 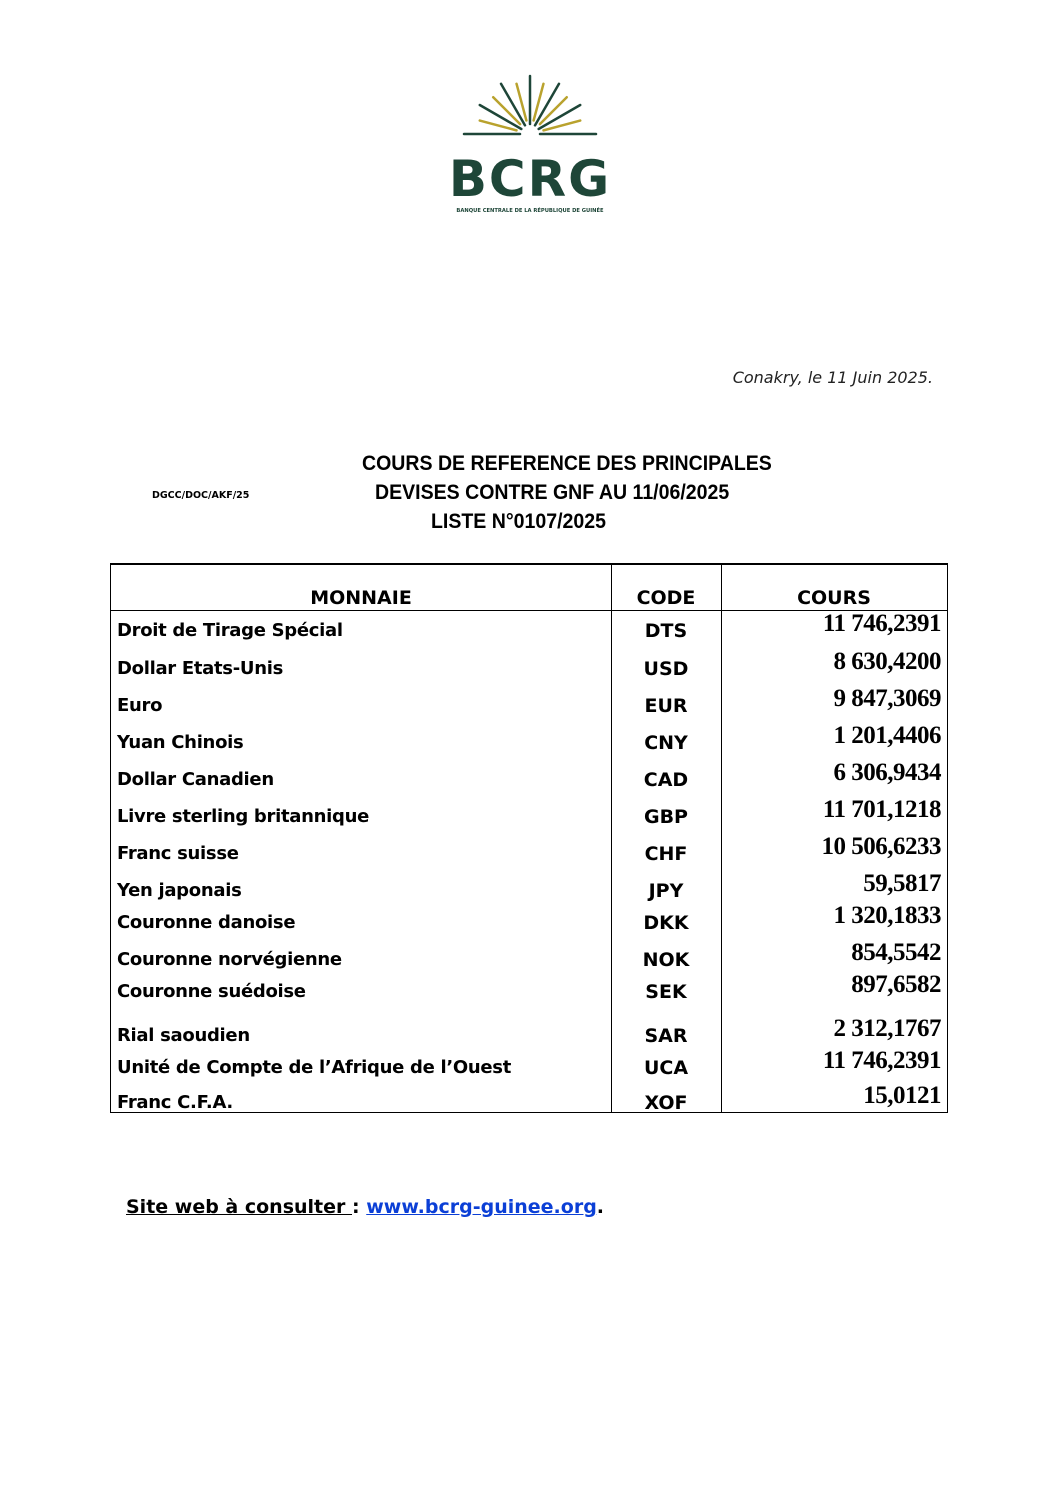 What do you see at coordinates (229, 959) in the screenshot?
I see `currency-name: Couronne norvégienne` at bounding box center [229, 959].